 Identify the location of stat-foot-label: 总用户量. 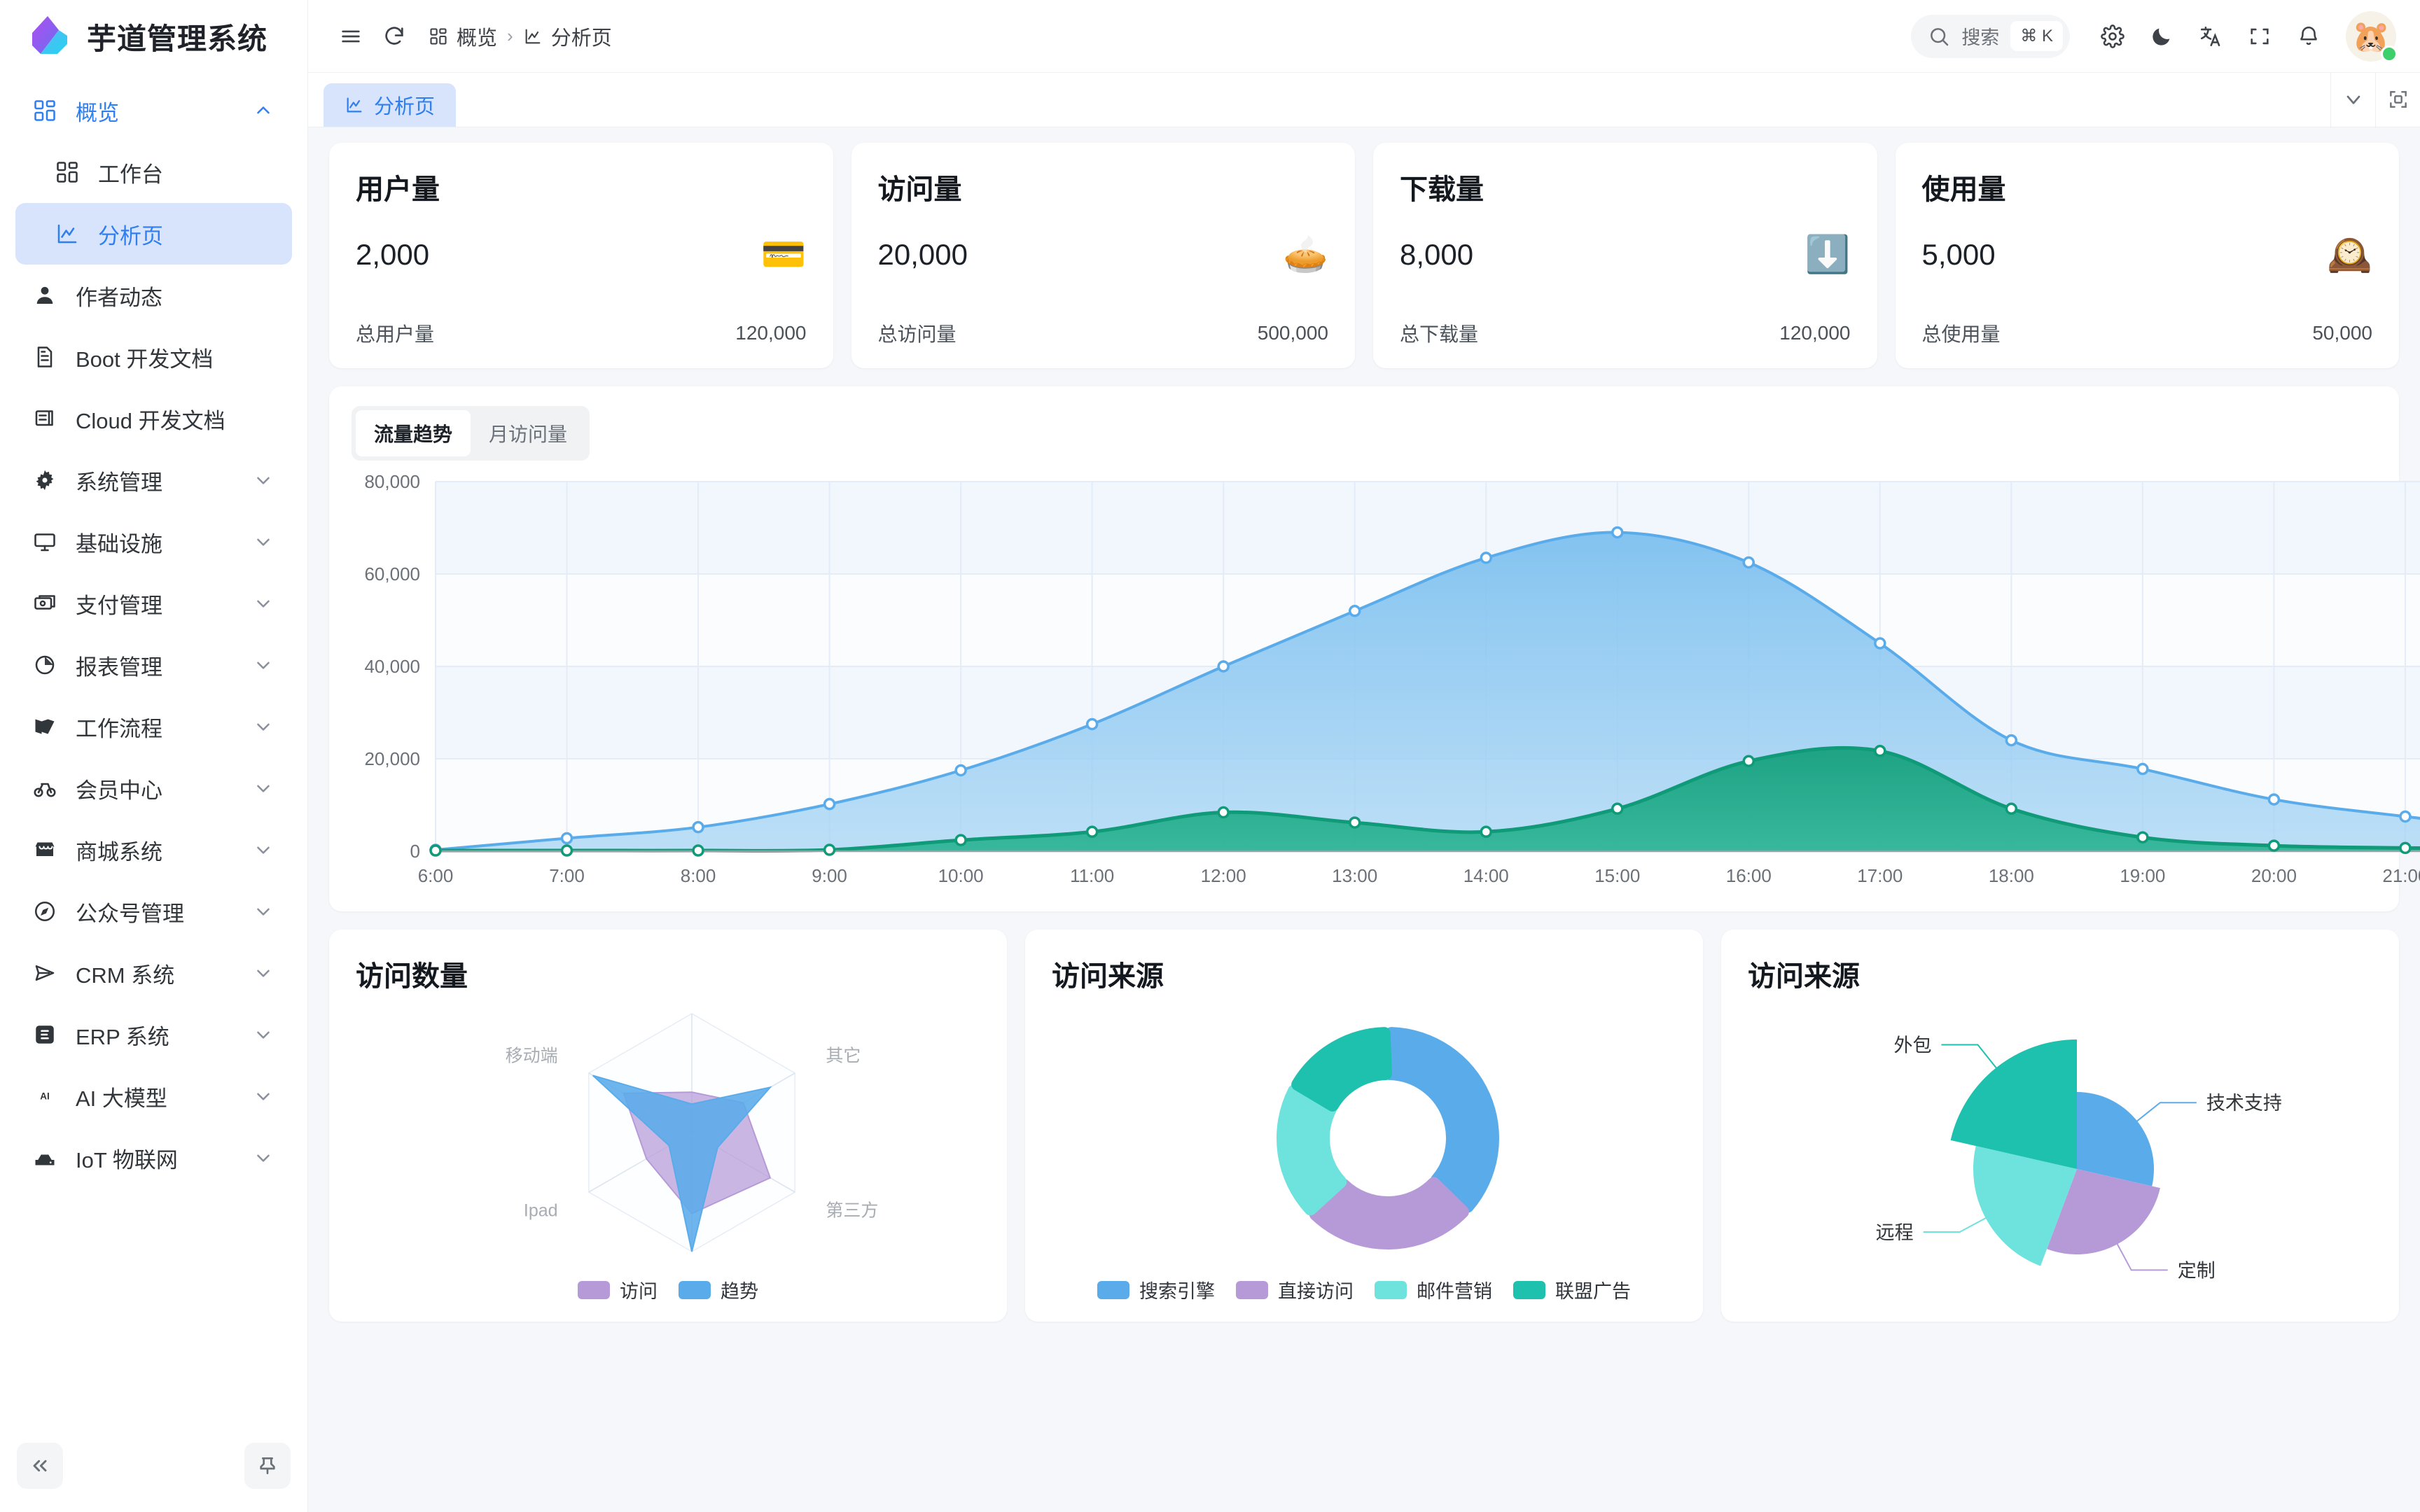
(396, 334).